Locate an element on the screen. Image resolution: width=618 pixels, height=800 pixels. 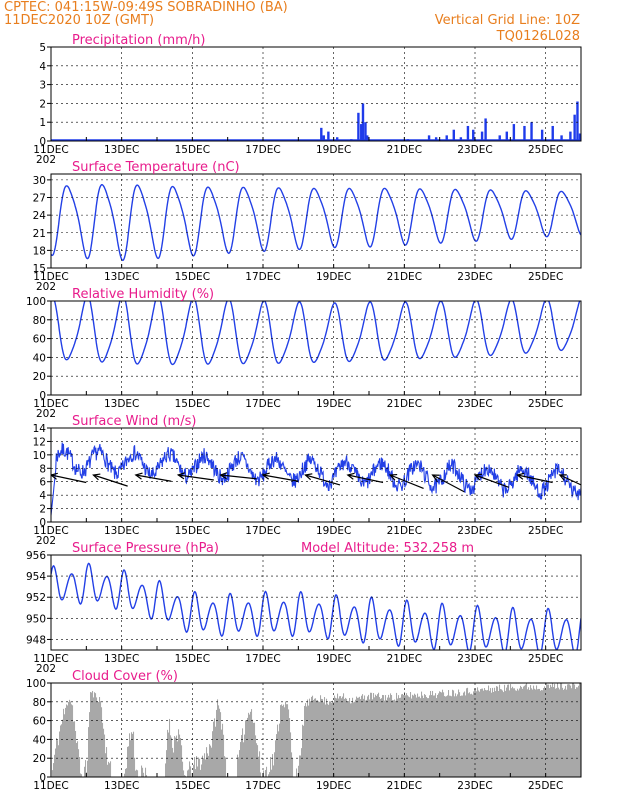
y-tick-label: 1 is located at coordinates (42, 123).